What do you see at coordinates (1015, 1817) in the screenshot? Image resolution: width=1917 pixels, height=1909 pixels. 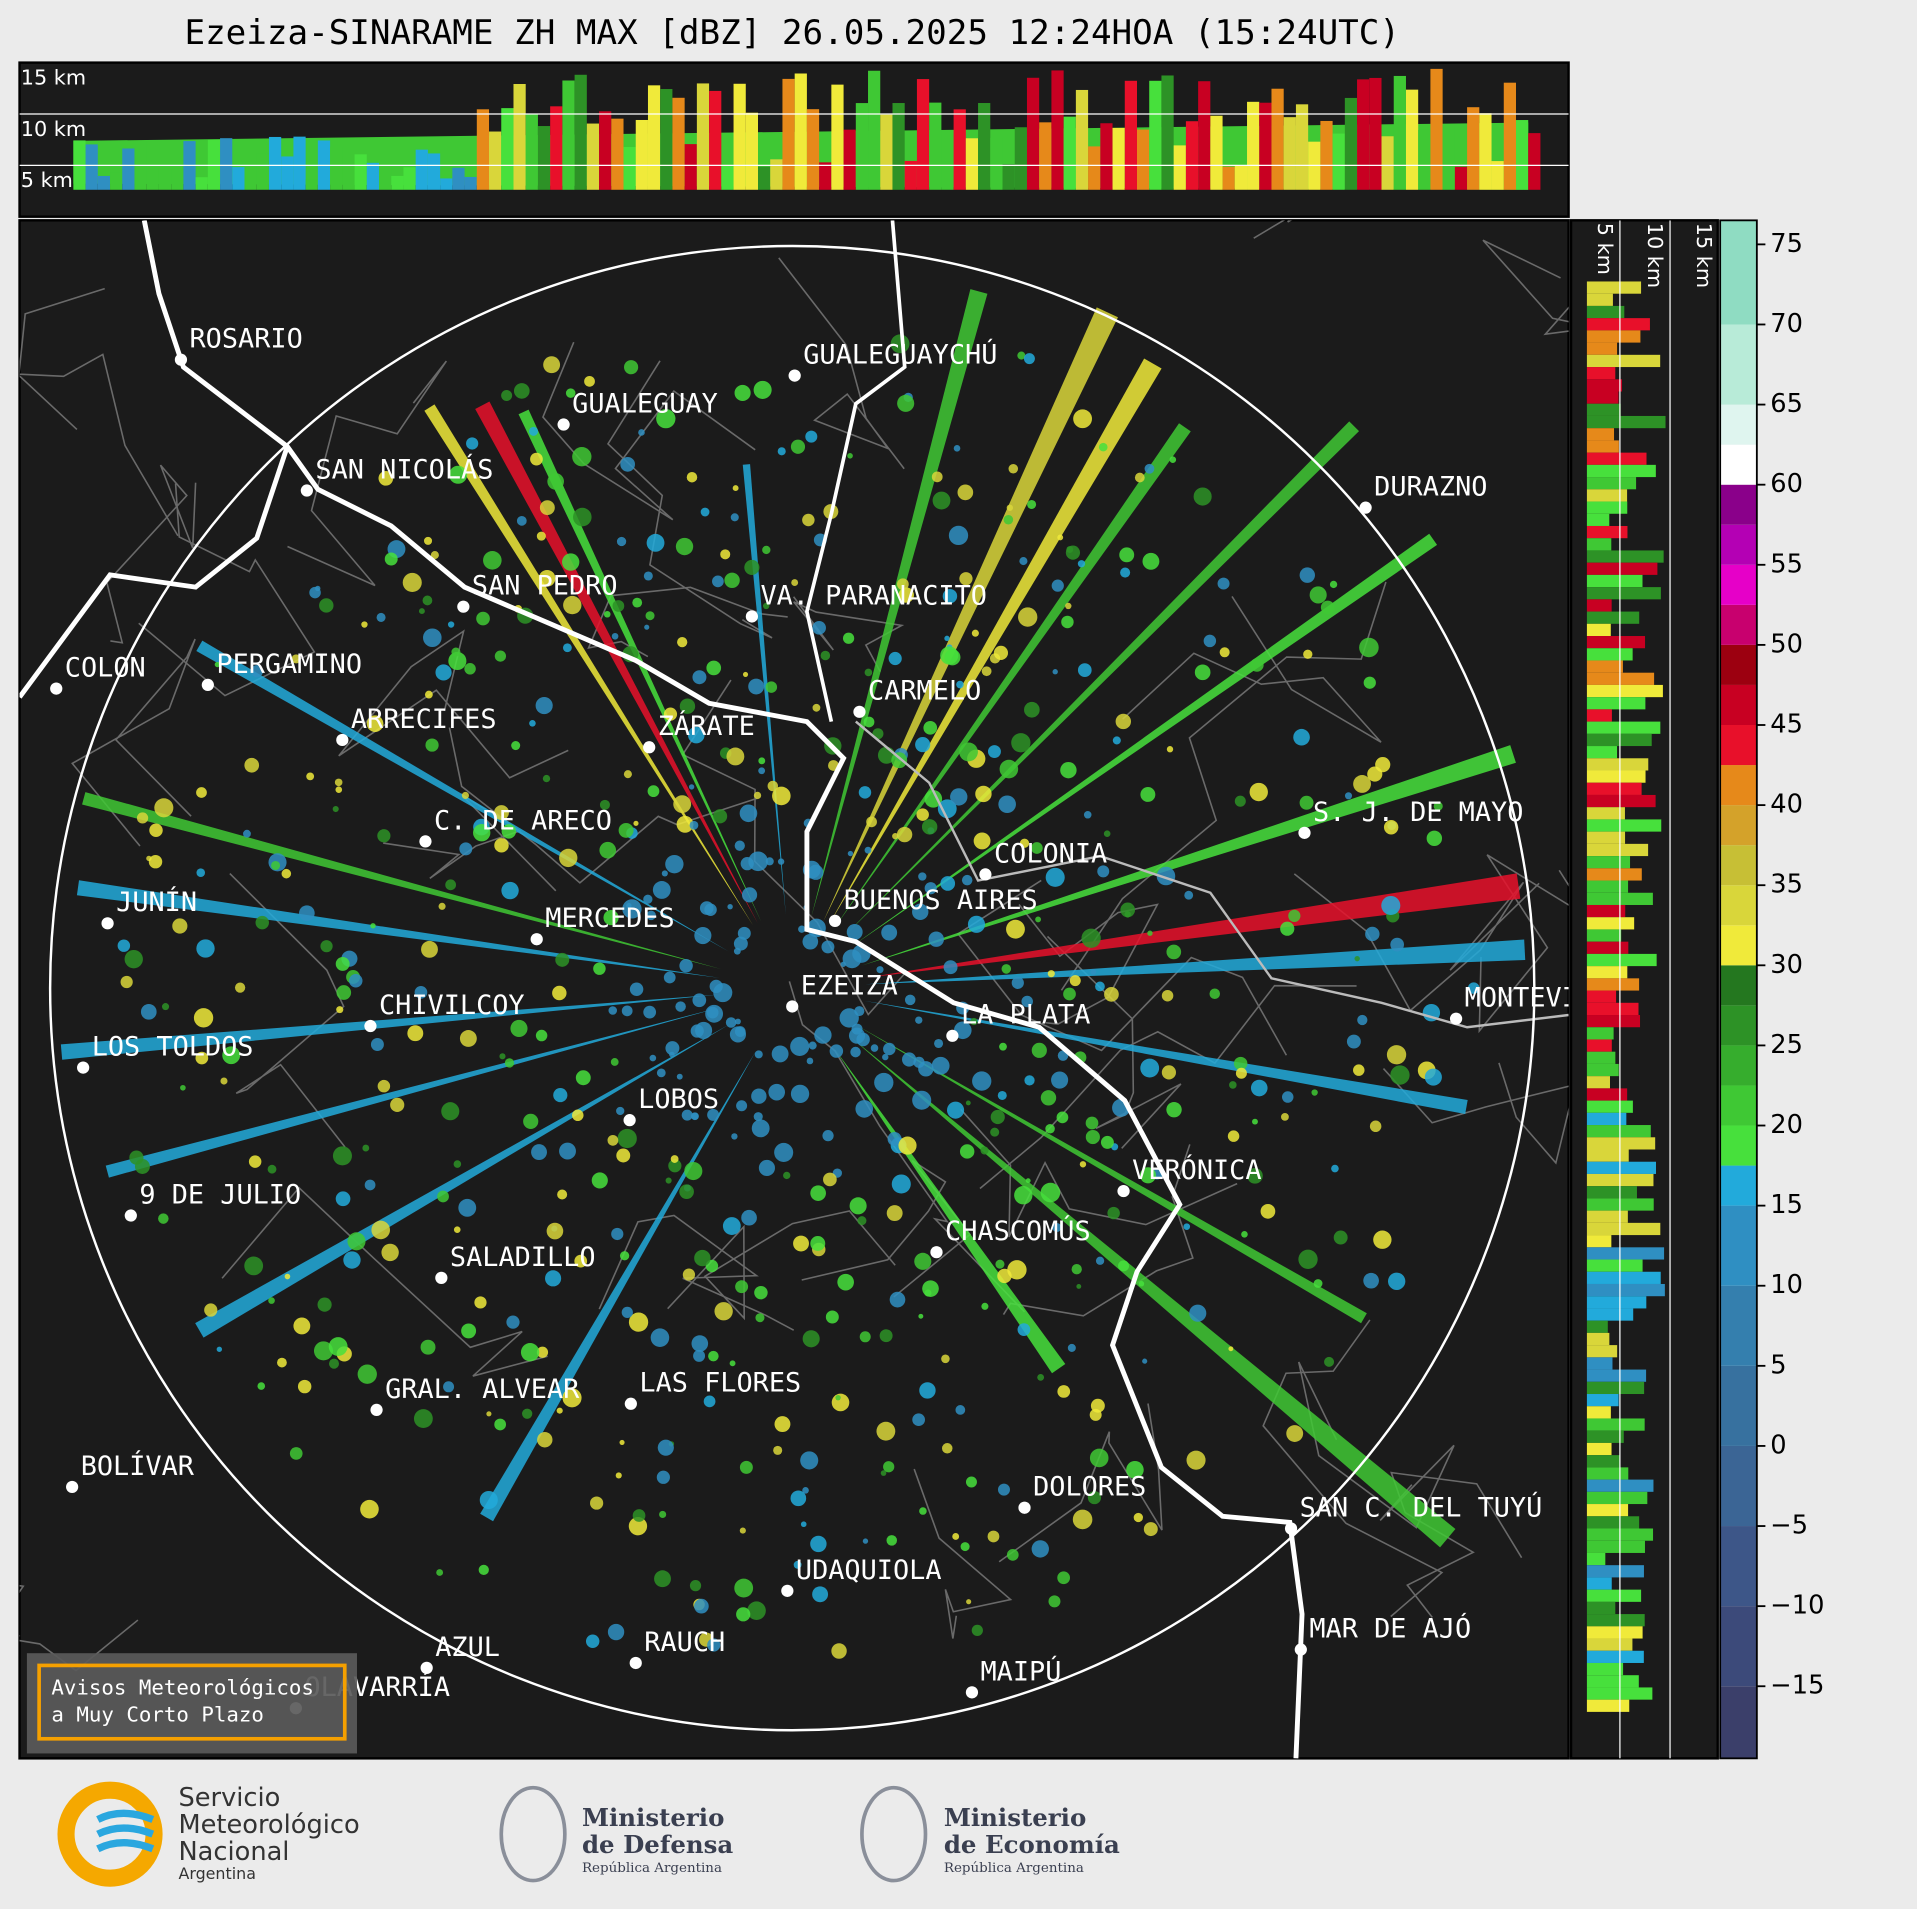 I see `logo-text: Ministerio` at bounding box center [1015, 1817].